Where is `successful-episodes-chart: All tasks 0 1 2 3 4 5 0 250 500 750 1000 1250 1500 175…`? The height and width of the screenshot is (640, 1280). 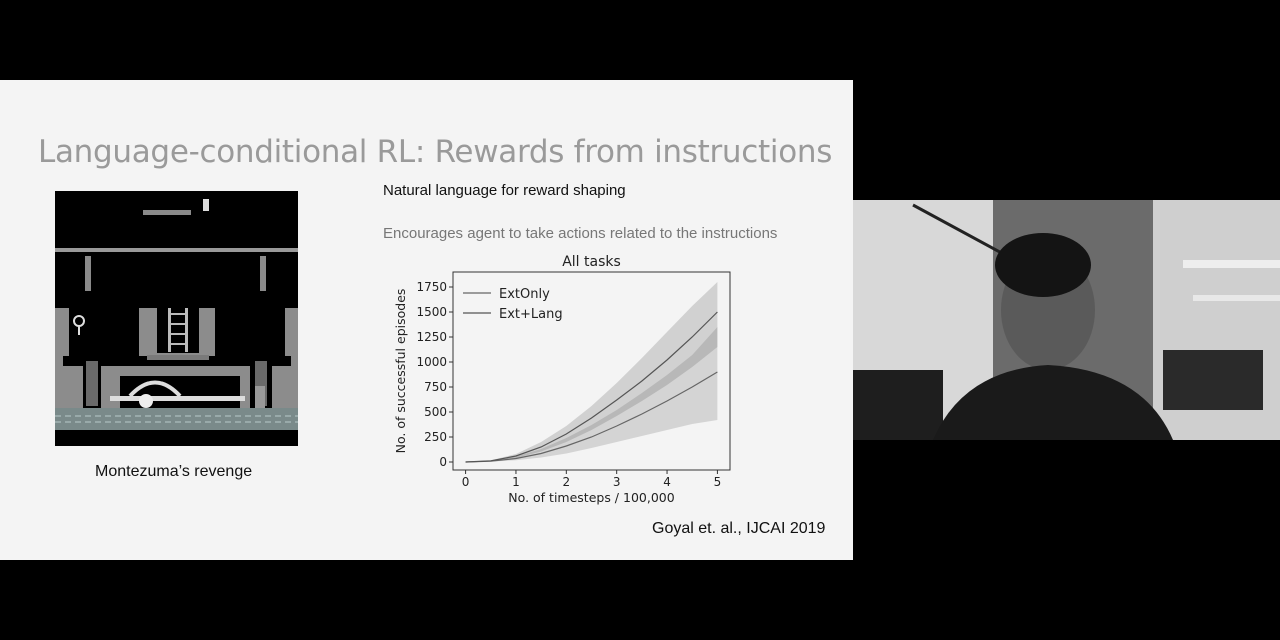
successful-episodes-chart: All tasks 0 1 2 3 4 5 0 250 500 750 1000 1250 1500 175… is located at coordinates (562, 379).